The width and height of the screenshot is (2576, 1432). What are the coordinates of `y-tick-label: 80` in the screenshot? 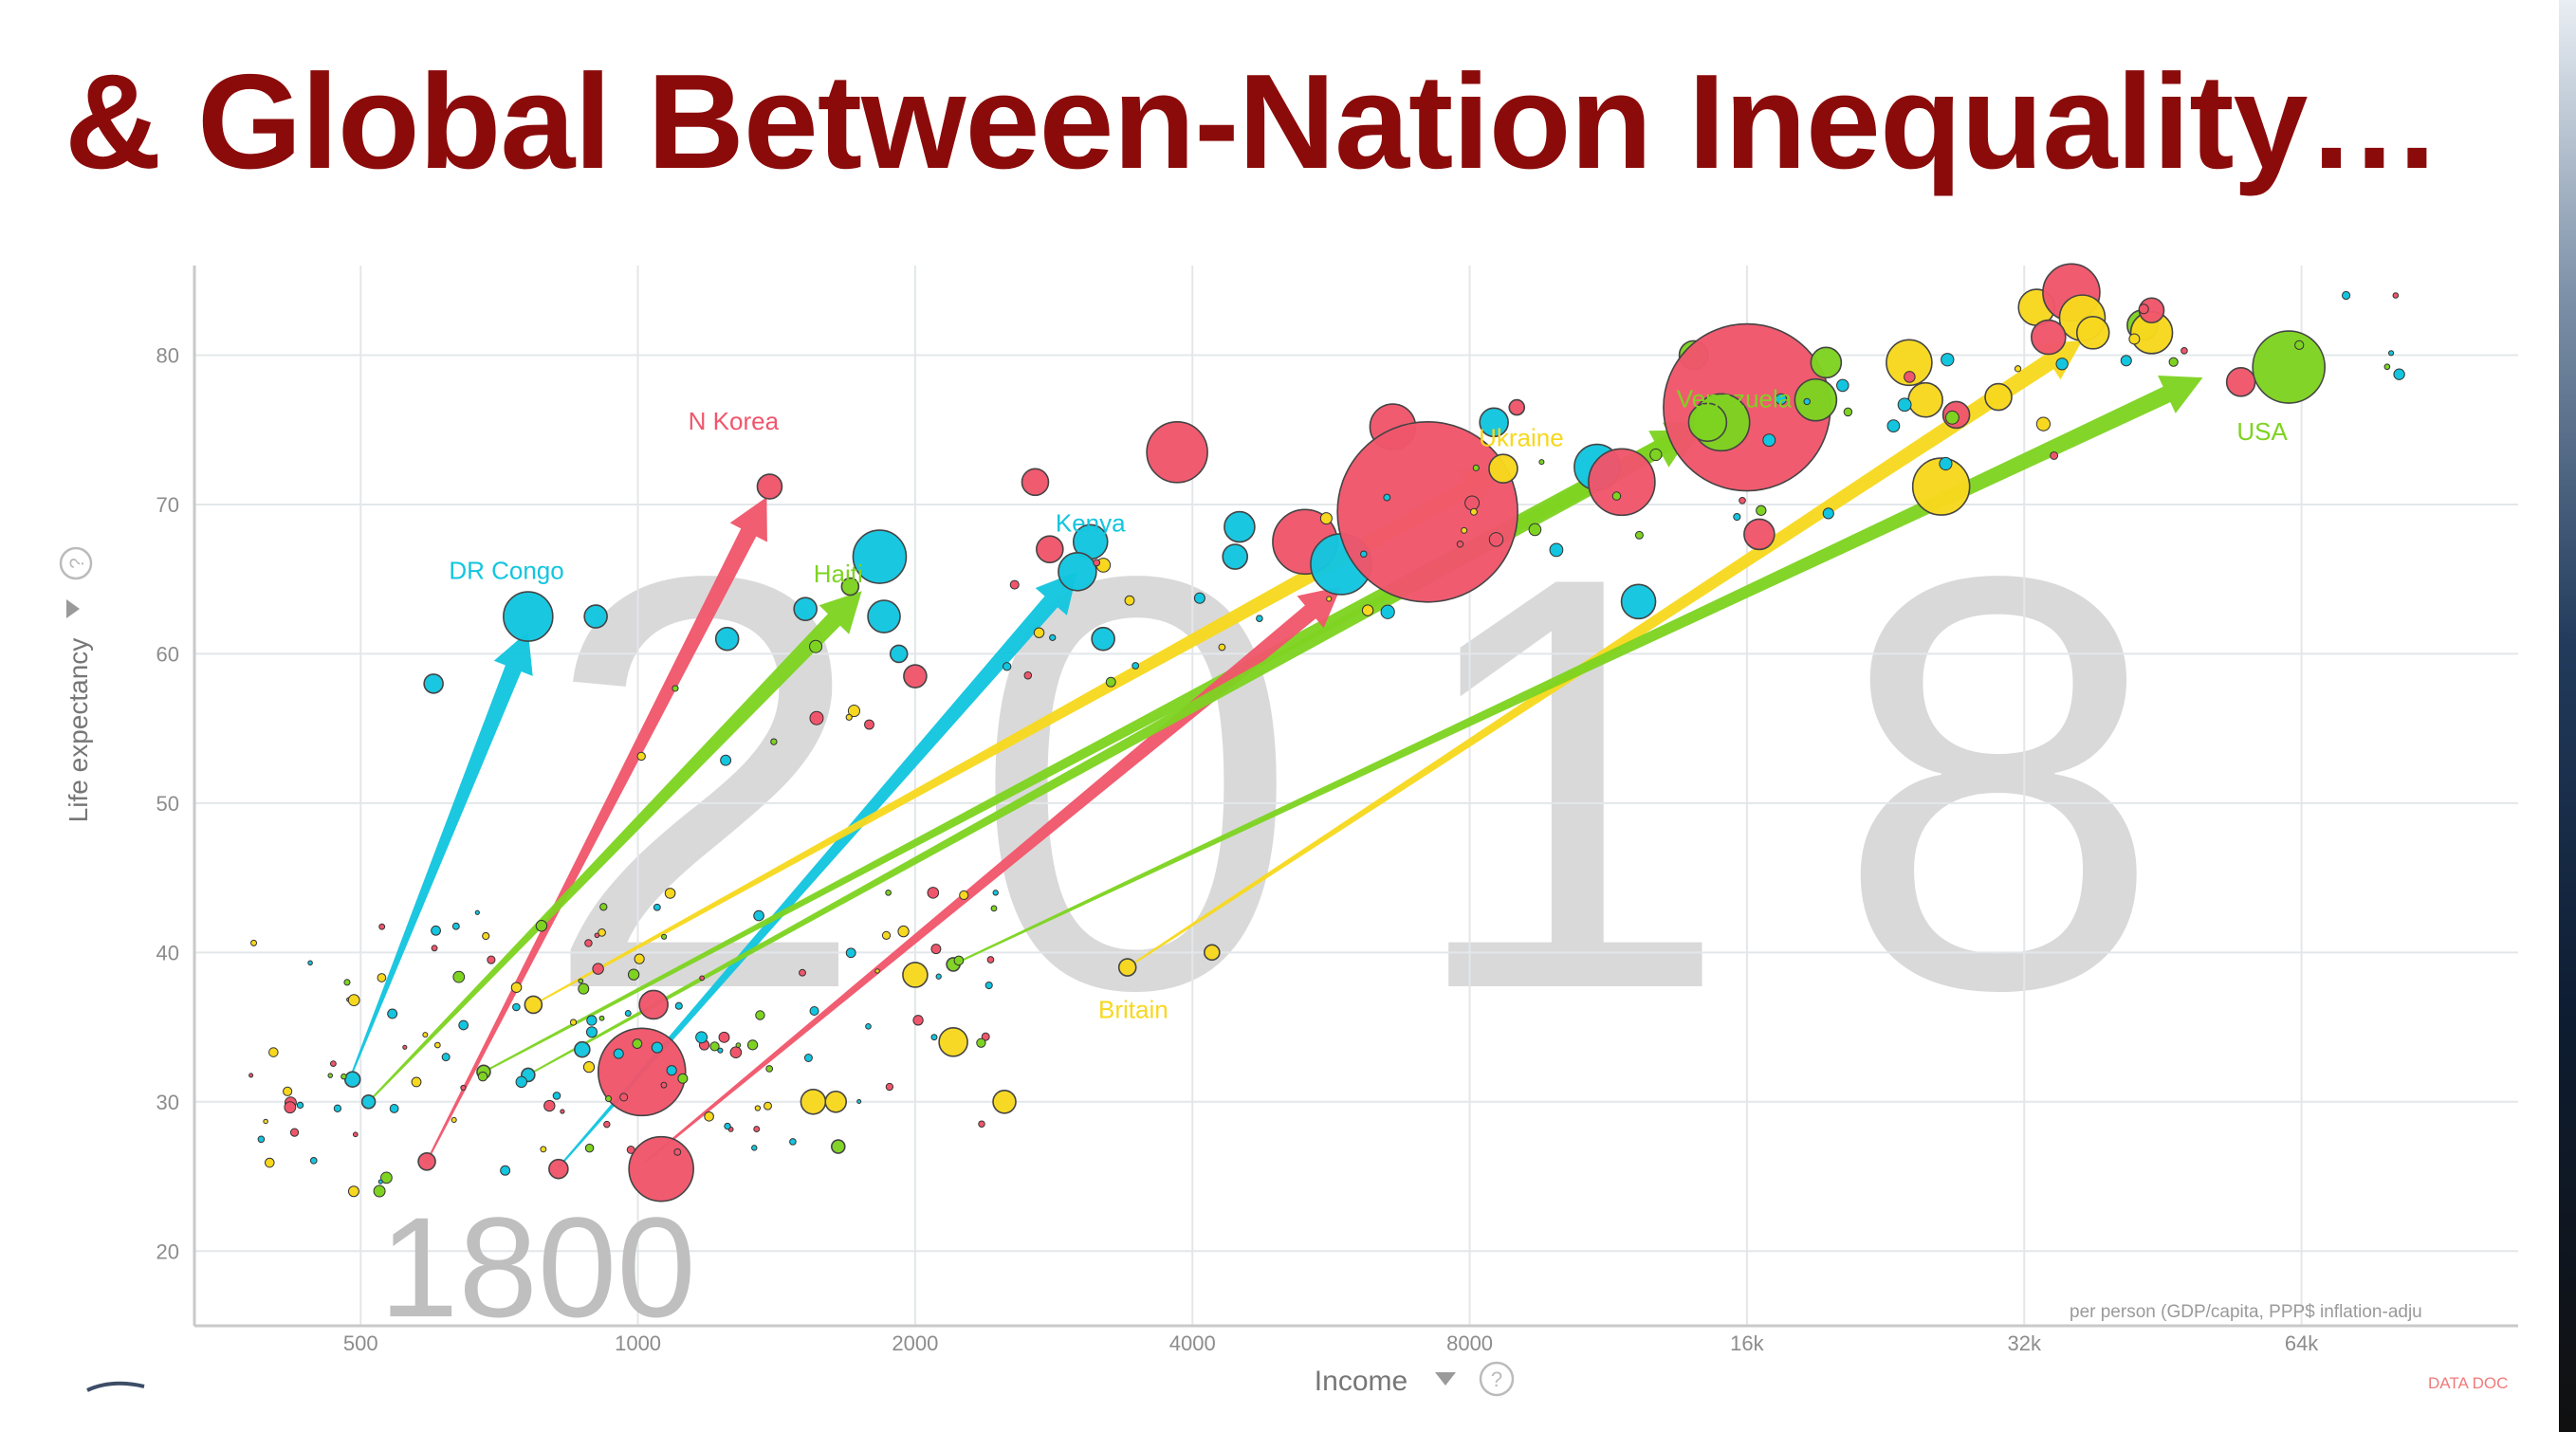 It's located at (167, 355).